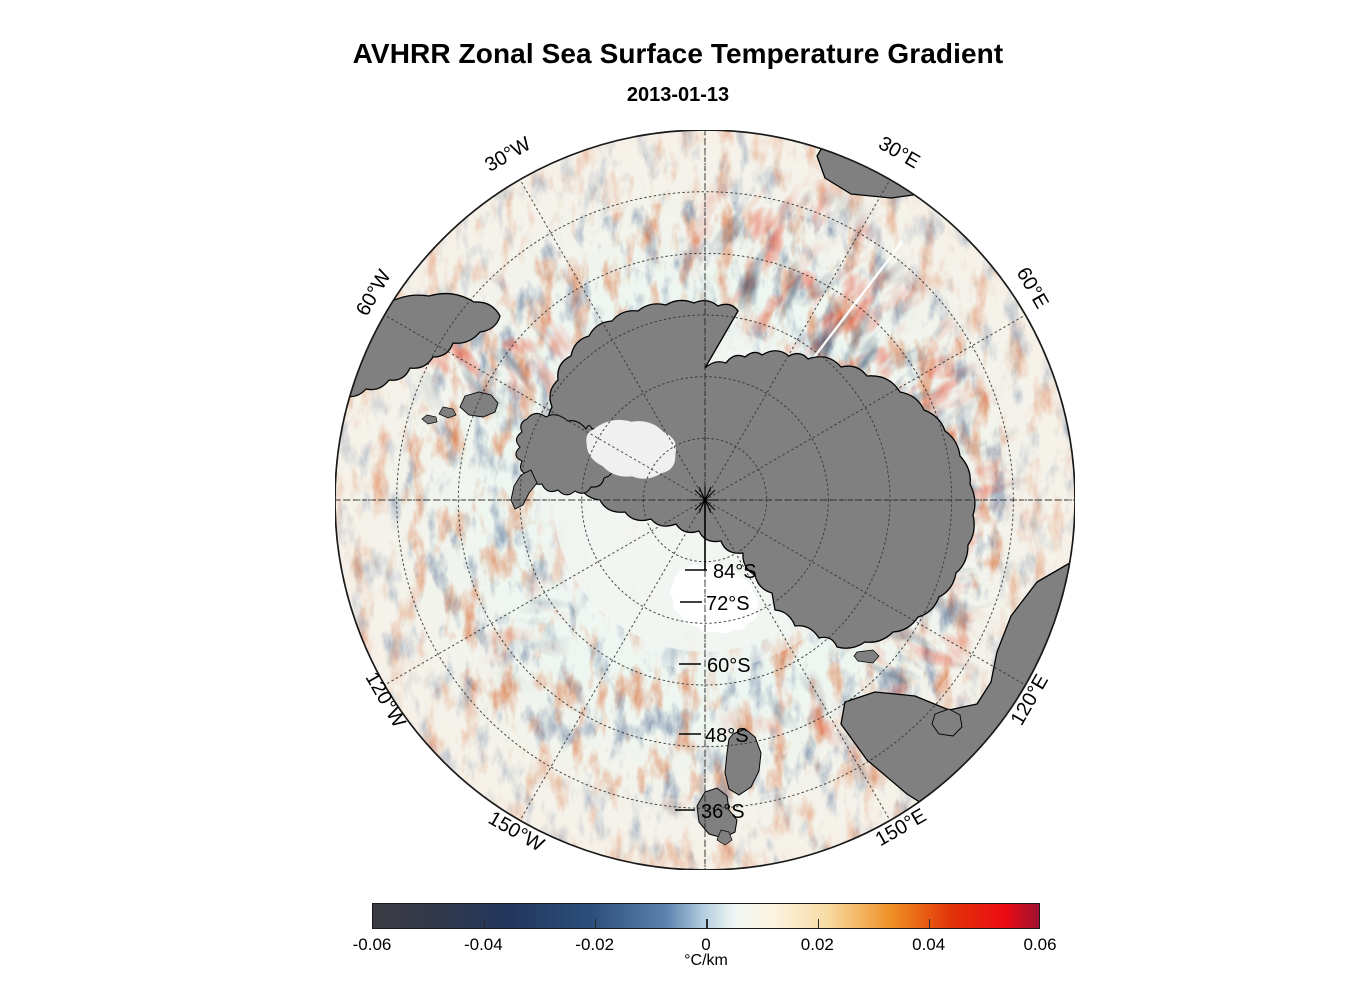  Describe the element at coordinates (678, 961) in the screenshot. I see `colorbar-unit-label: °C/km` at that location.